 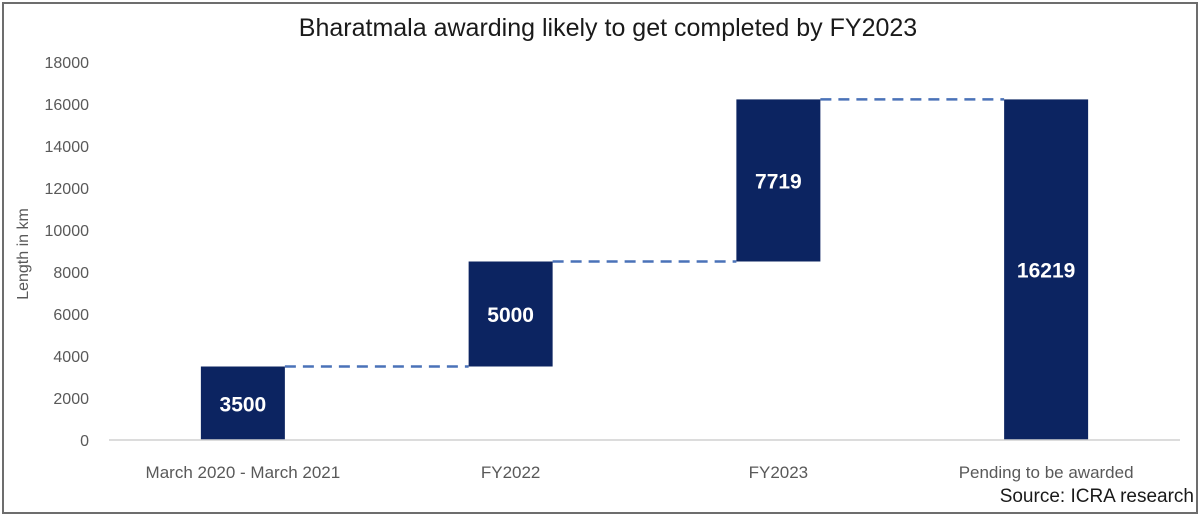 I want to click on y-tick-label: 10000, so click(x=67, y=231).